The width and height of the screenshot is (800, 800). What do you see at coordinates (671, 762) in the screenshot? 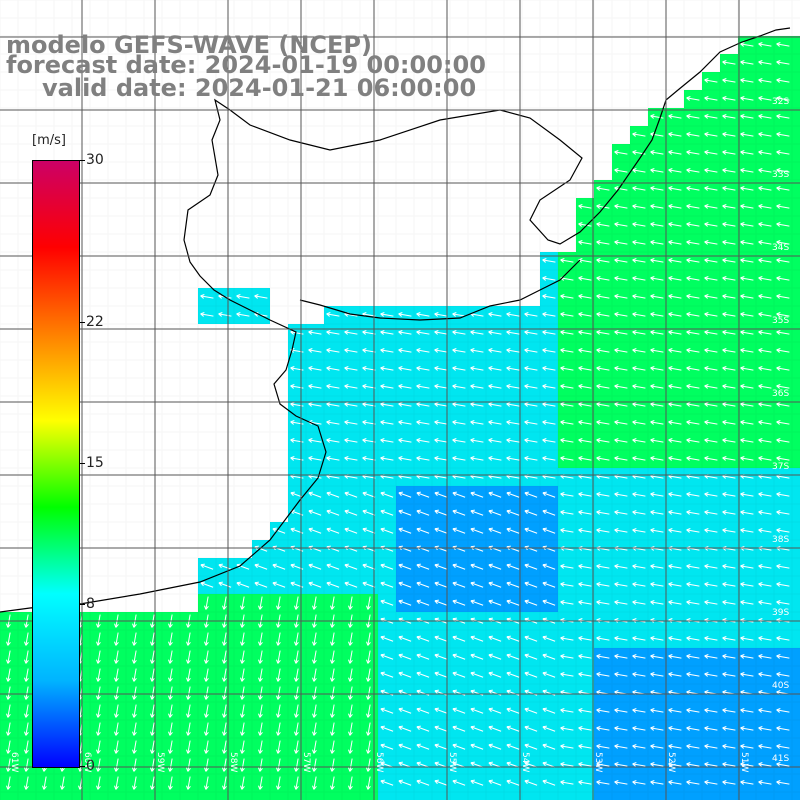
I see `lon-label: 52W` at bounding box center [671, 762].